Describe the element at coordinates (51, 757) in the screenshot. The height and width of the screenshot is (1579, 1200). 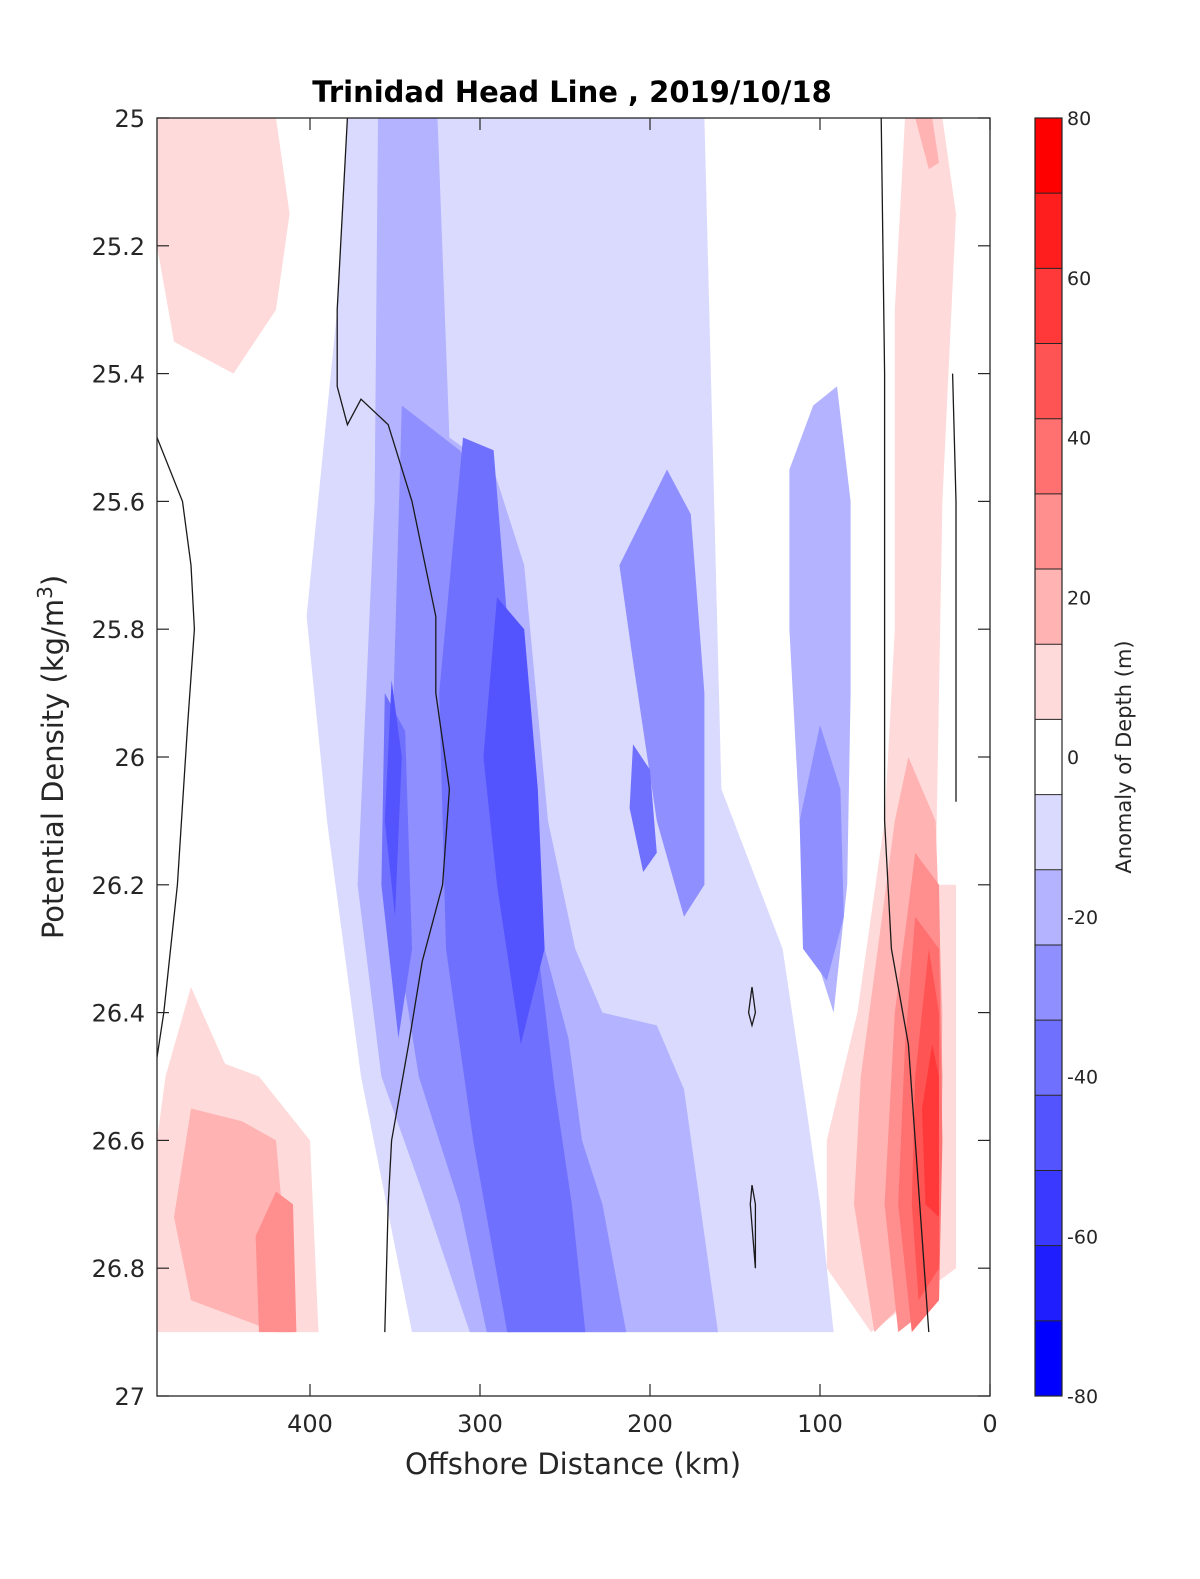
I see `y-axis-label: Potential Density (kg/m3)` at that location.